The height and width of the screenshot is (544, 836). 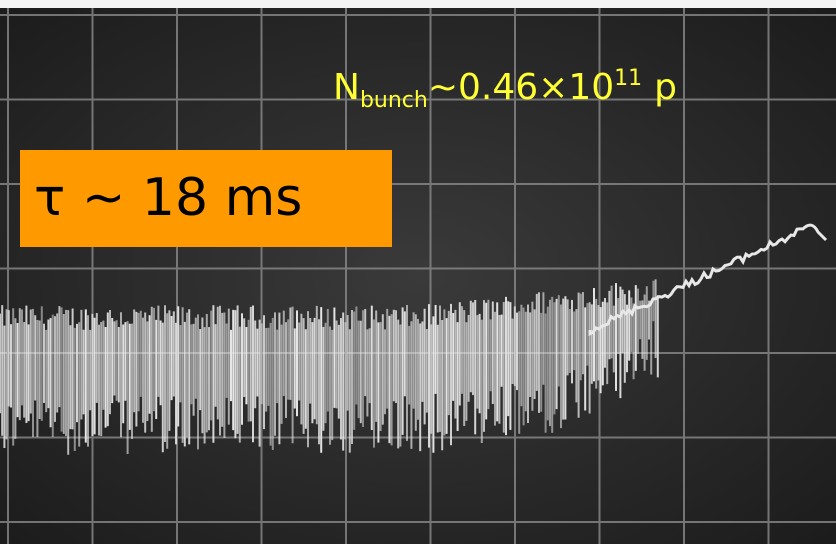 I want to click on beam-intensity-label: Nbunch~0.46×1011 p, so click(x=505, y=89).